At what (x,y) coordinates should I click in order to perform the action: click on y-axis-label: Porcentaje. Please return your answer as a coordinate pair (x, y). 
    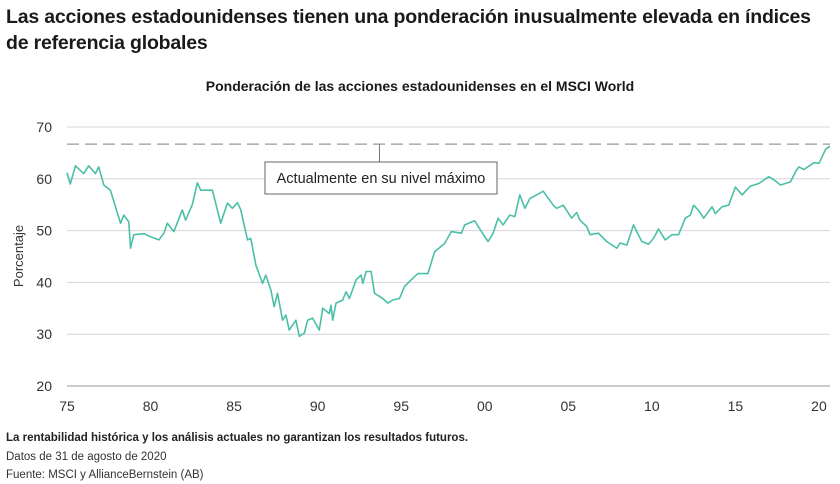
    Looking at the image, I should click on (18, 256).